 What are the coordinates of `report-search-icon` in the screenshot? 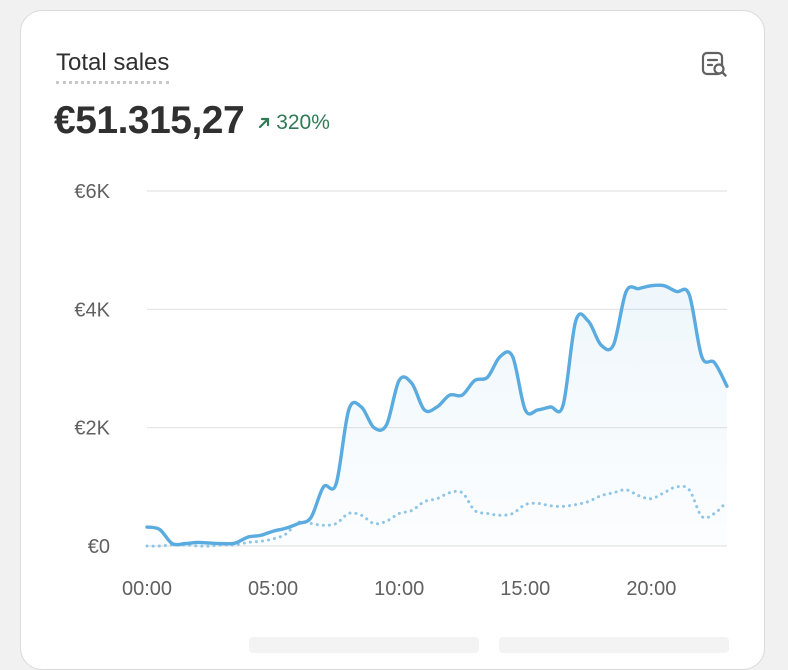 It's located at (714, 64).